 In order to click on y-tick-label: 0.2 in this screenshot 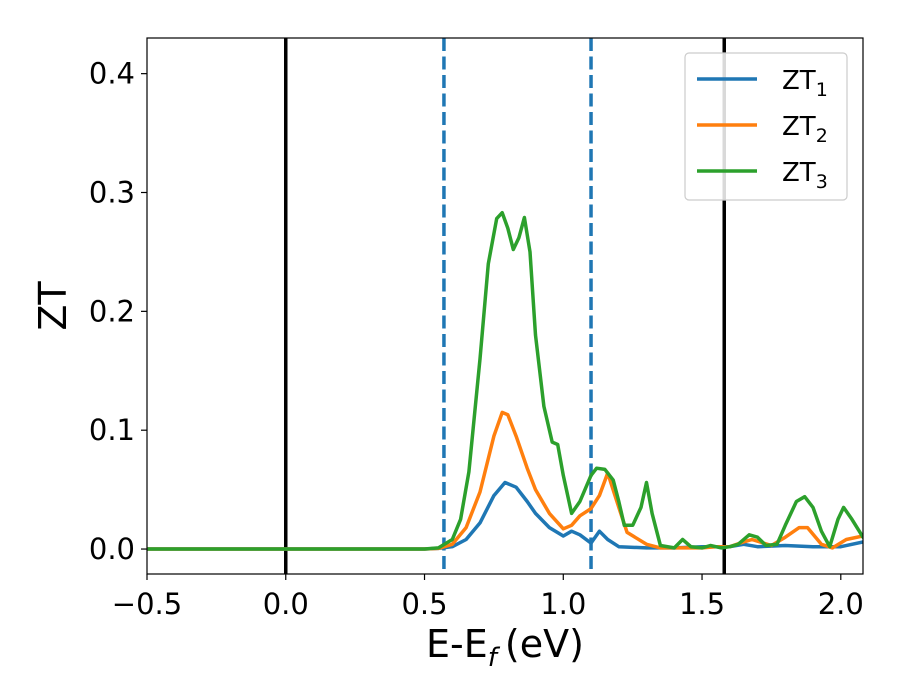, I will do `click(112, 311)`.